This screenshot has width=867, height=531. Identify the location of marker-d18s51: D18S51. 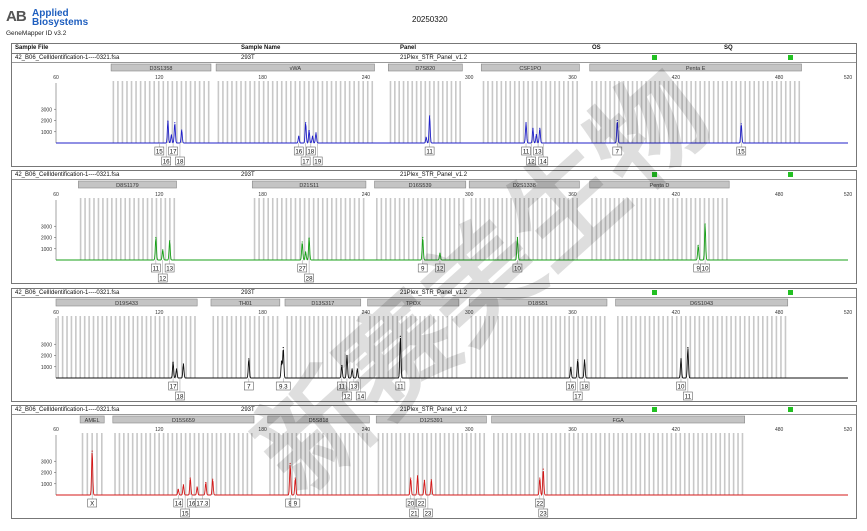
(538, 302).